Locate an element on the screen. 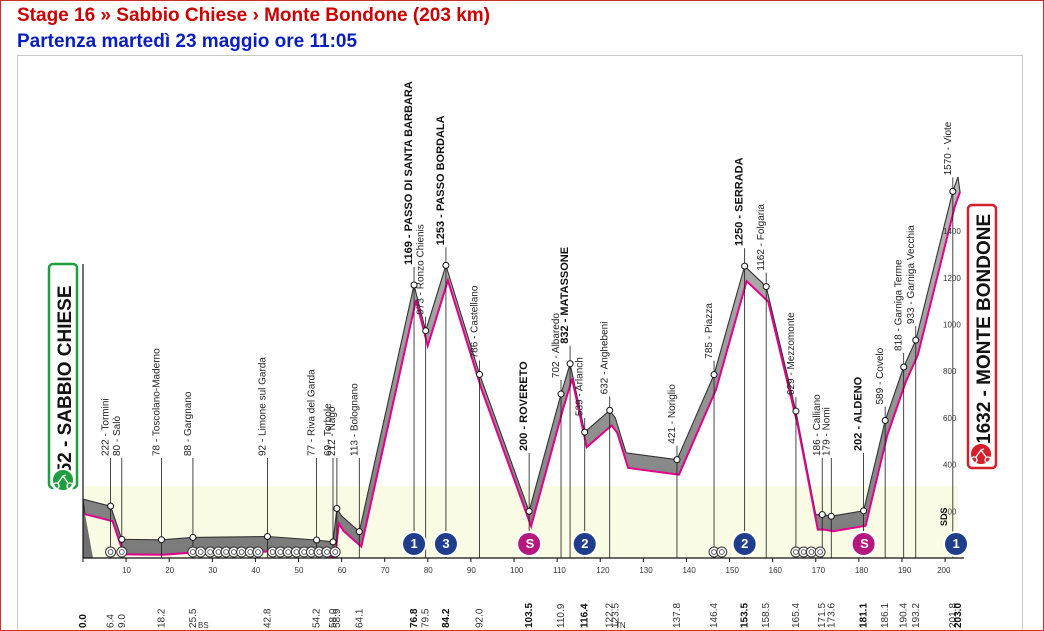  sds-logo: SDS is located at coordinates (944, 516).